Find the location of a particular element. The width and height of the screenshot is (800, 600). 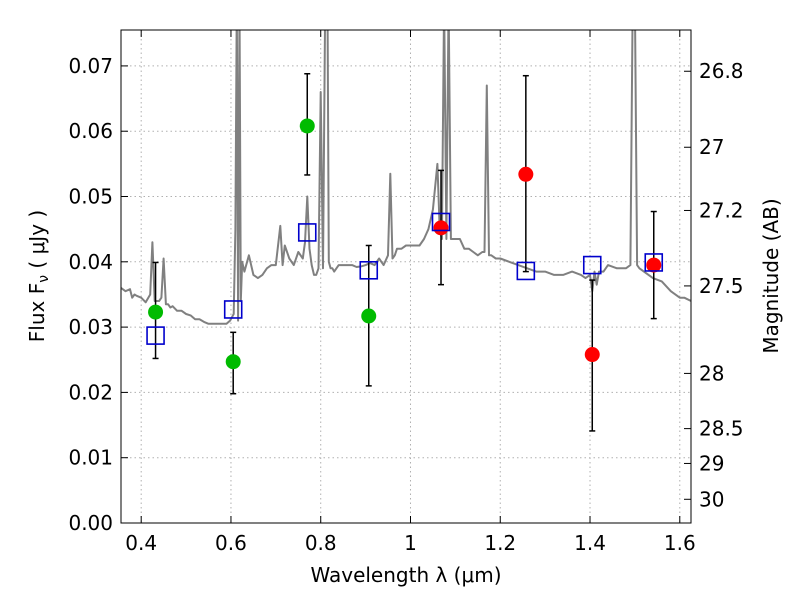

right-tick-label: 30 is located at coordinates (711, 499).